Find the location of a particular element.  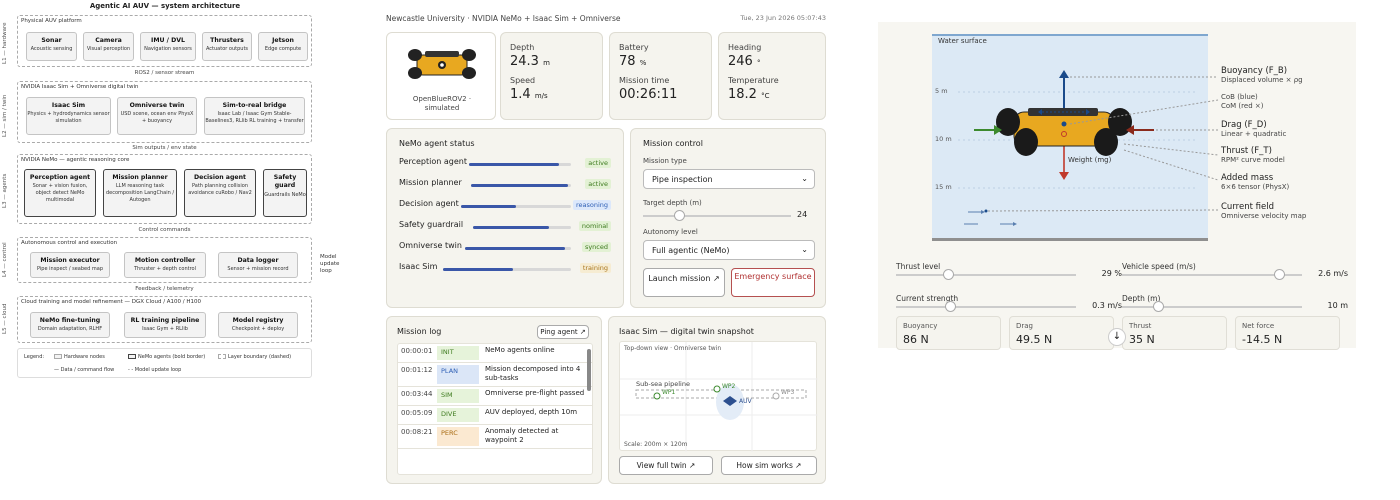

depth-15m-label: 15 m is located at coordinates (943, 187).